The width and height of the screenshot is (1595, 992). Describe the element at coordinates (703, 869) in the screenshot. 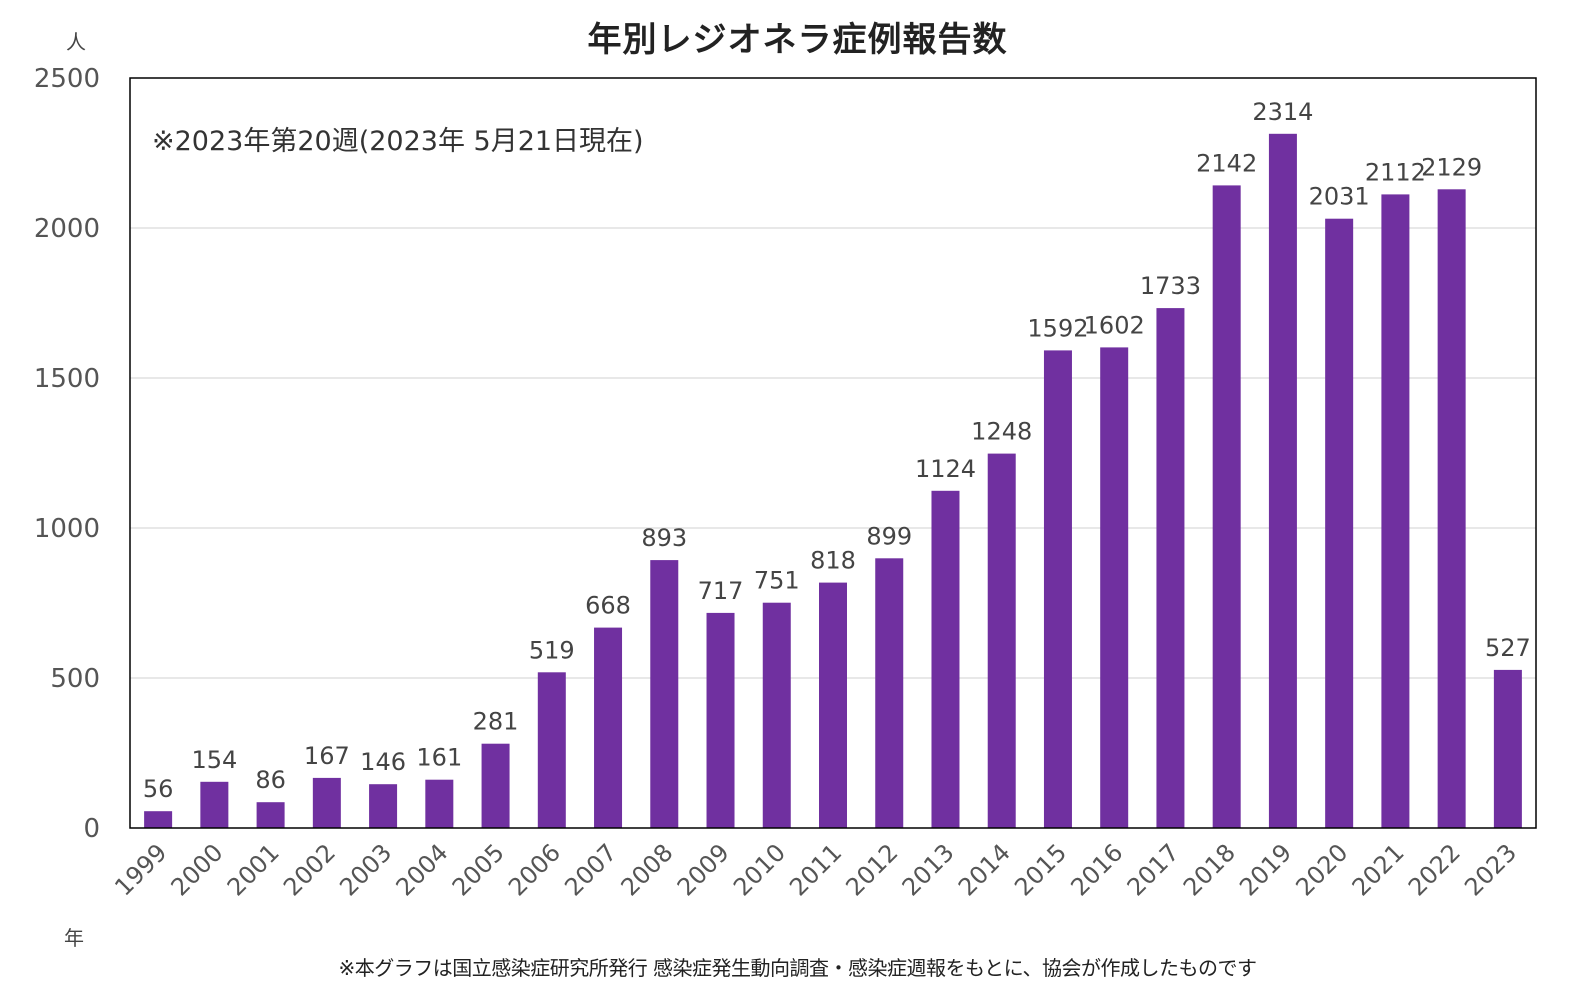

I see `x-tick-label: 2009` at that location.